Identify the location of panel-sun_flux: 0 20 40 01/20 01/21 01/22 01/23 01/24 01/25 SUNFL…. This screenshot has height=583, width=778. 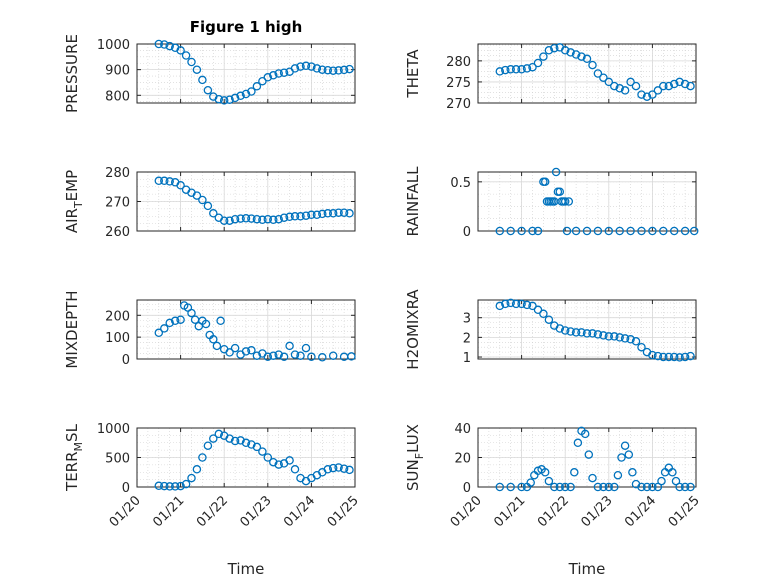
(553, 500).